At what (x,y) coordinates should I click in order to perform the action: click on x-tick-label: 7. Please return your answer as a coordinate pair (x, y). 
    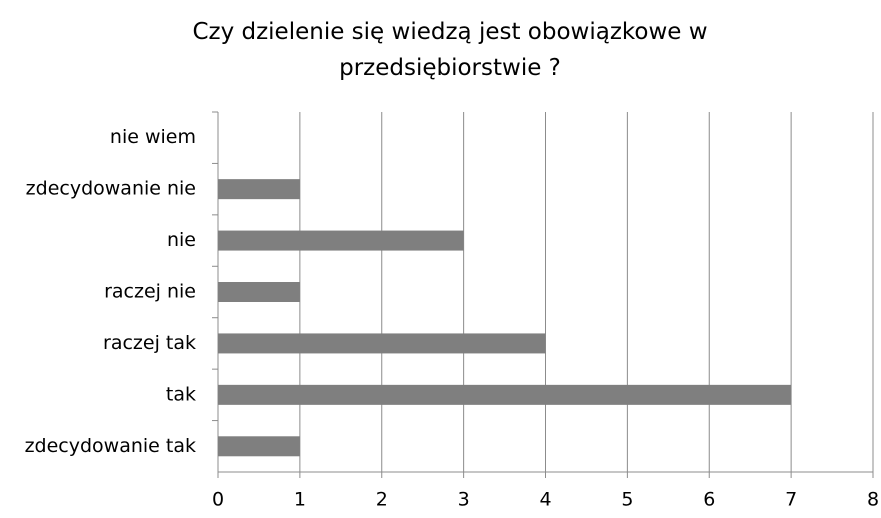
    Looking at the image, I should click on (791, 500).